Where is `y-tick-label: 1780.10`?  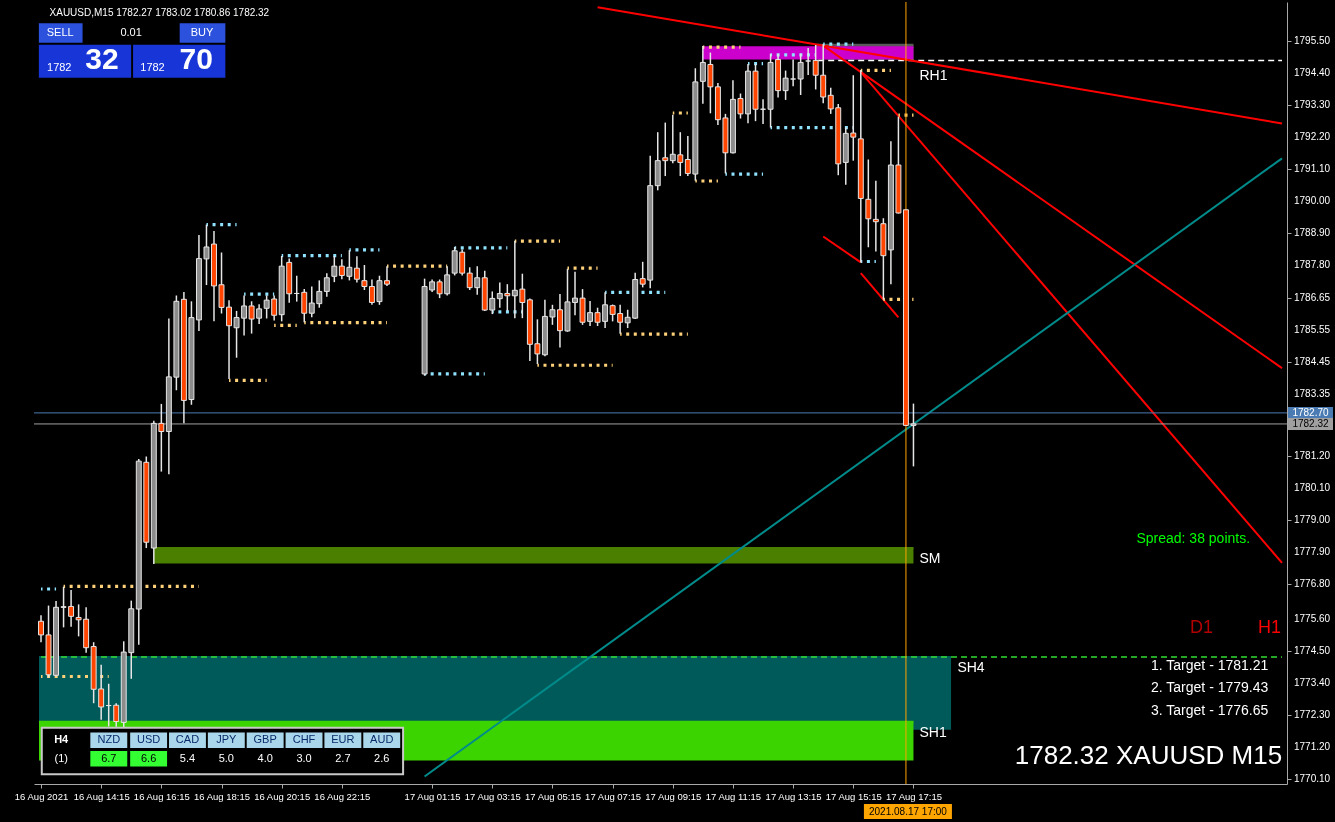 y-tick-label: 1780.10 is located at coordinates (1312, 488).